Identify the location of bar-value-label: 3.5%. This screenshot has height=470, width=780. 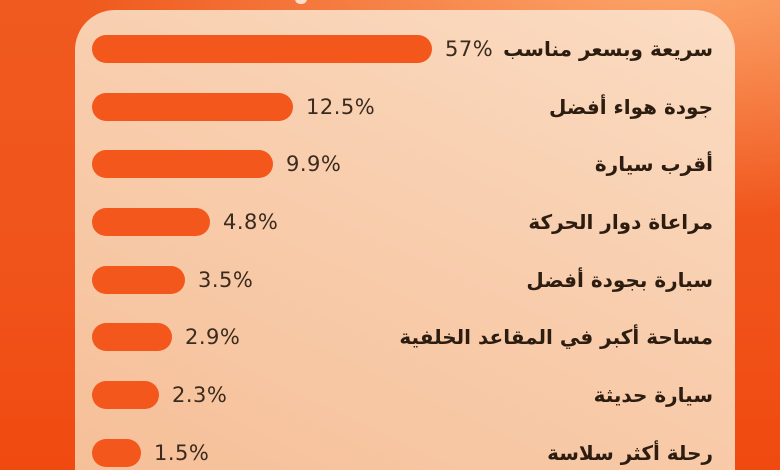
(226, 279).